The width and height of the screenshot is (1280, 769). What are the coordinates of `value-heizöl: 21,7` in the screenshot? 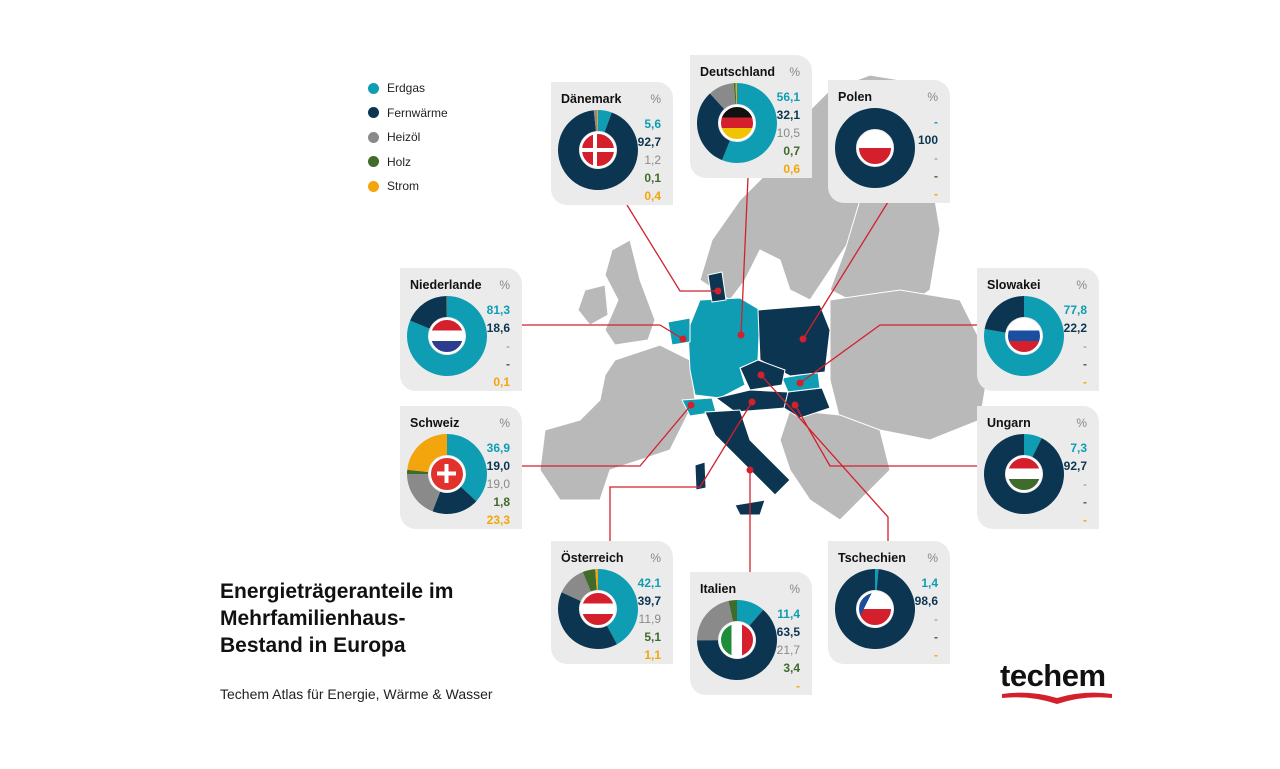 It's located at (788, 650).